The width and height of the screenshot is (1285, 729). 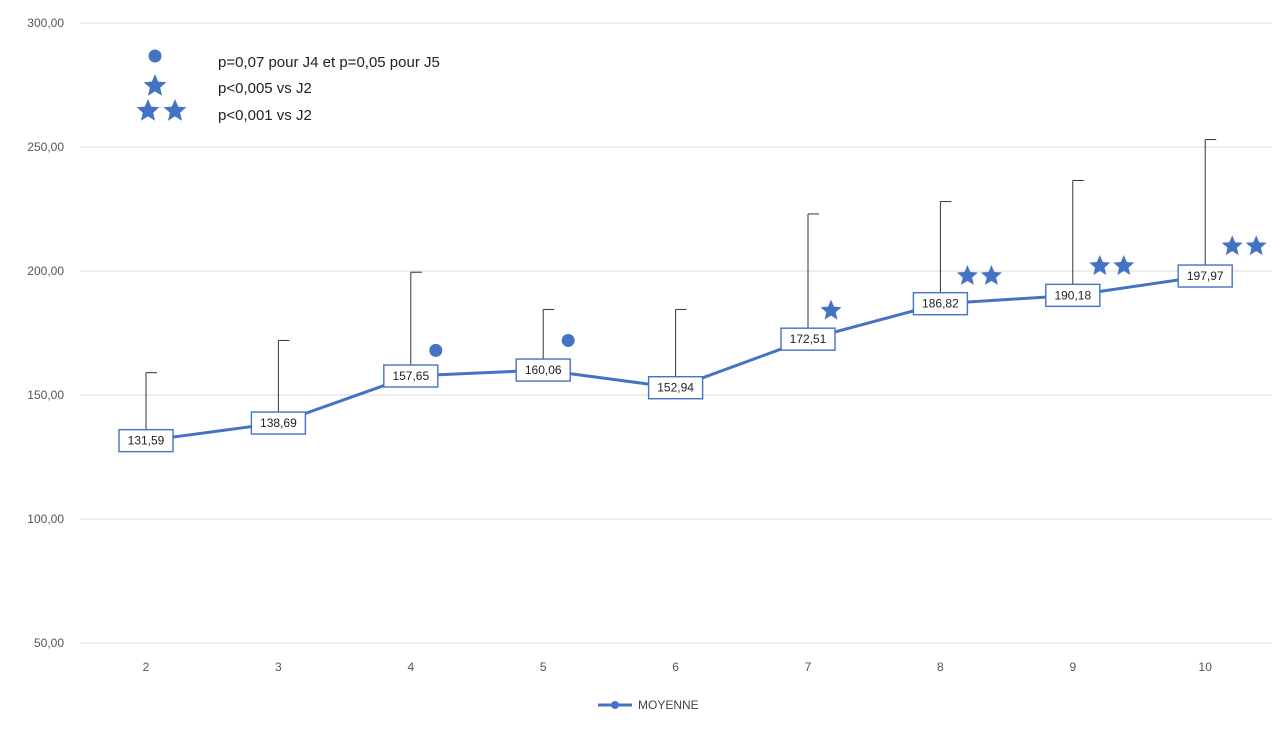 I want to click on data-label: 160,06, so click(x=543, y=370).